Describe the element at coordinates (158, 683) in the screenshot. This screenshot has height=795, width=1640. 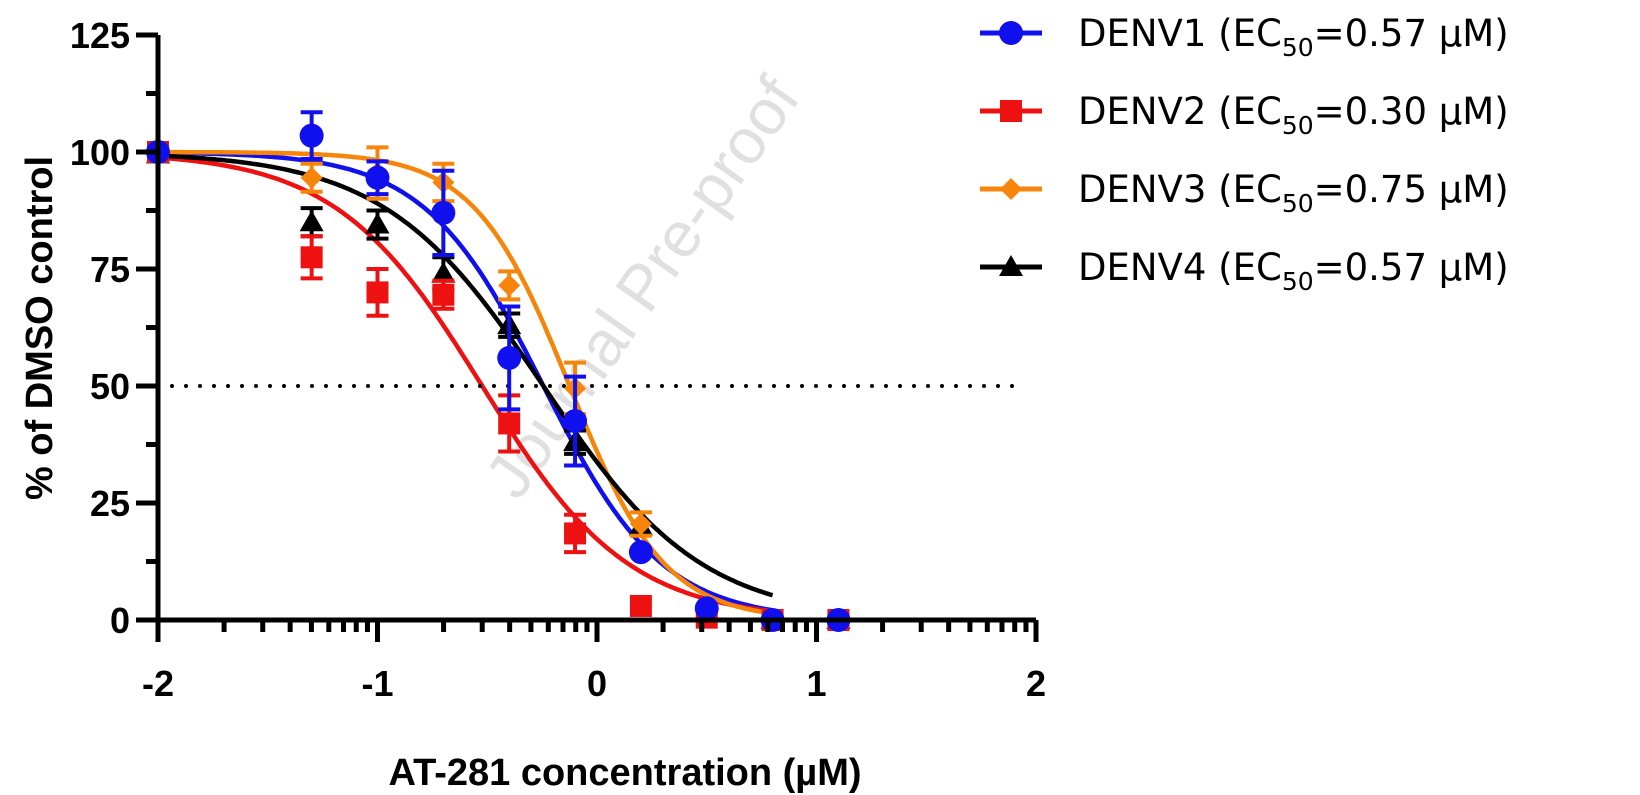
I see `x-tick-label: -2` at that location.